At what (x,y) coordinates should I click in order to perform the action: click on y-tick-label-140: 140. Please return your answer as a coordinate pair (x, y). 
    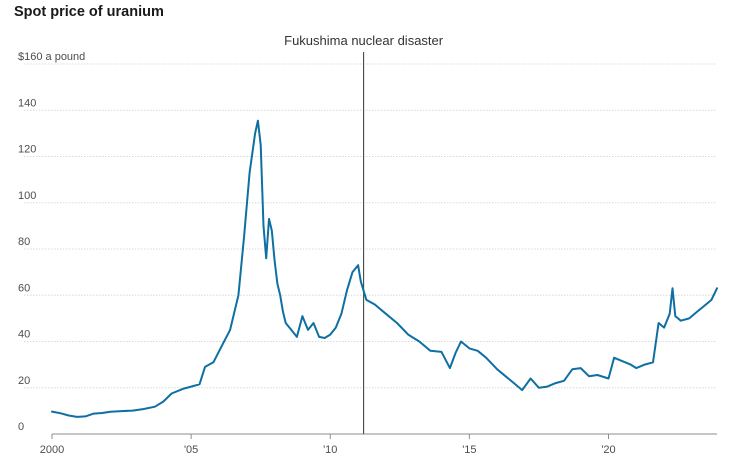
    Looking at the image, I should click on (27, 103).